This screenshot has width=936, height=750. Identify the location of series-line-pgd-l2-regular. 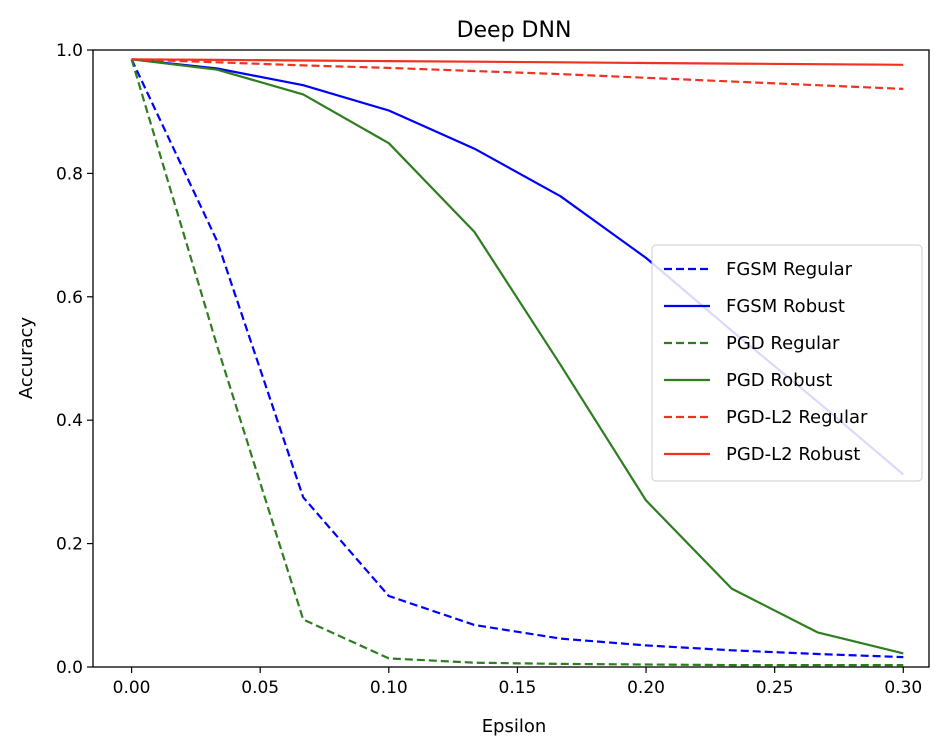
(517, 74).